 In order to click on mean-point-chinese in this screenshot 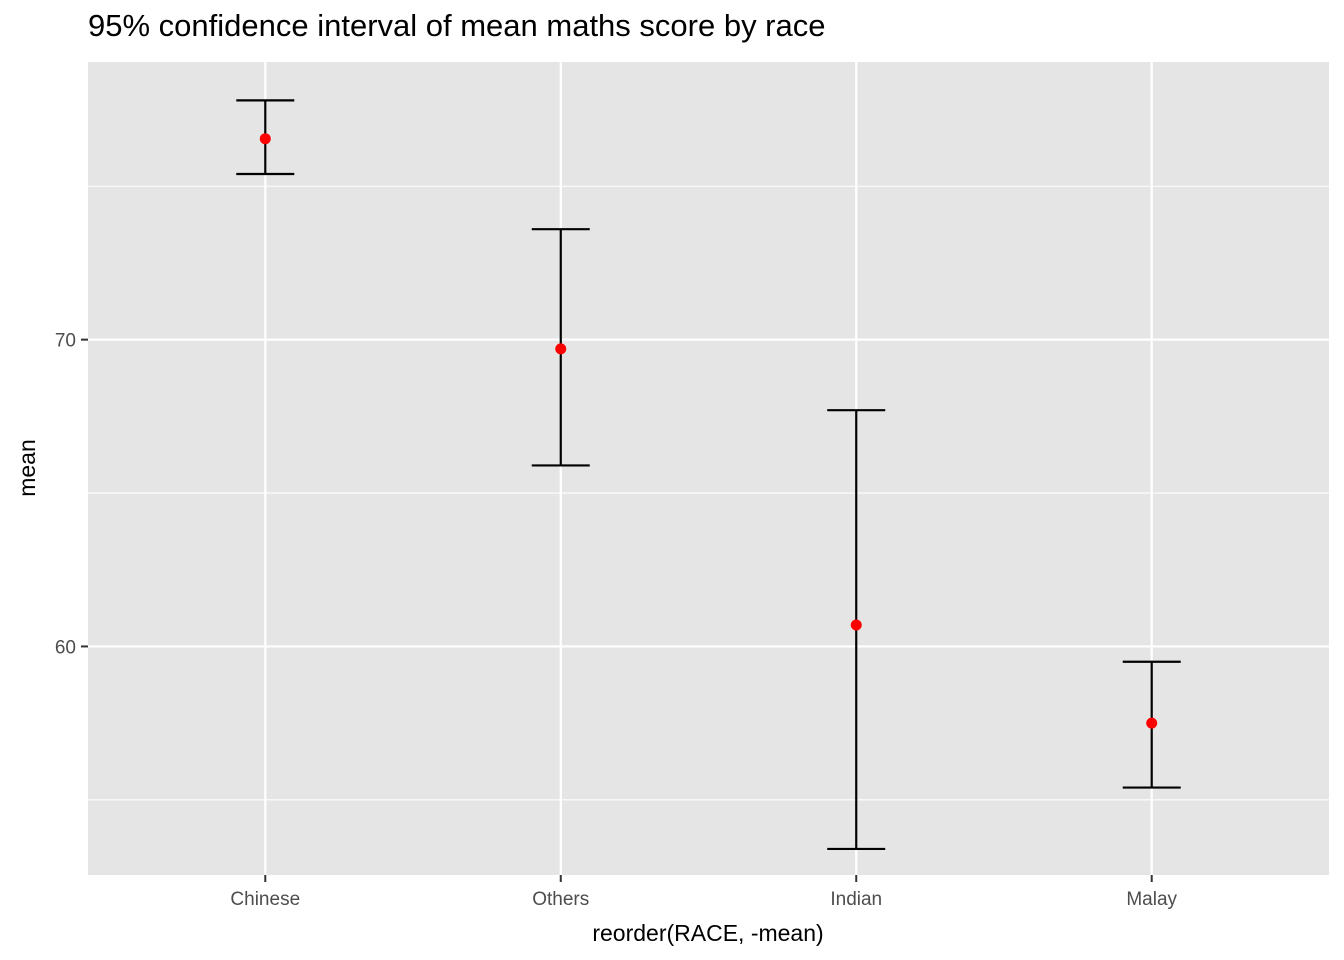, I will do `click(265, 139)`.